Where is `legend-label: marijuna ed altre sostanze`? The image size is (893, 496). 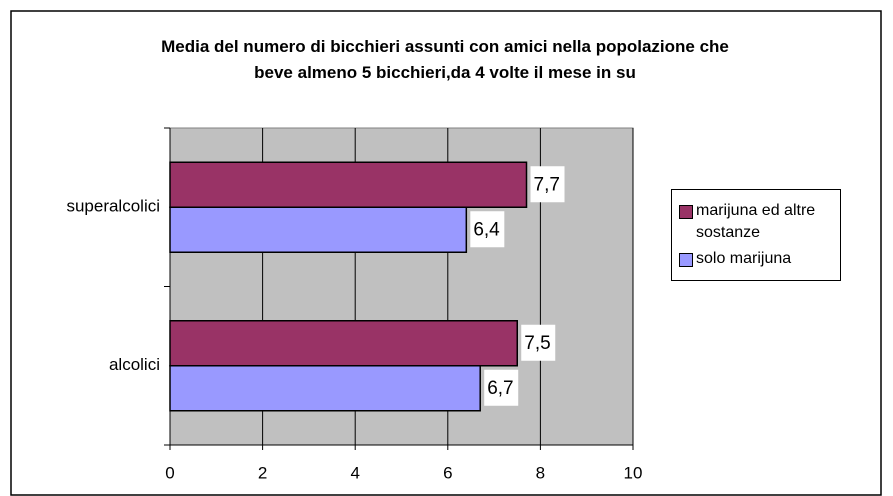 legend-label: marijuna ed altre sostanze is located at coordinates (756, 221).